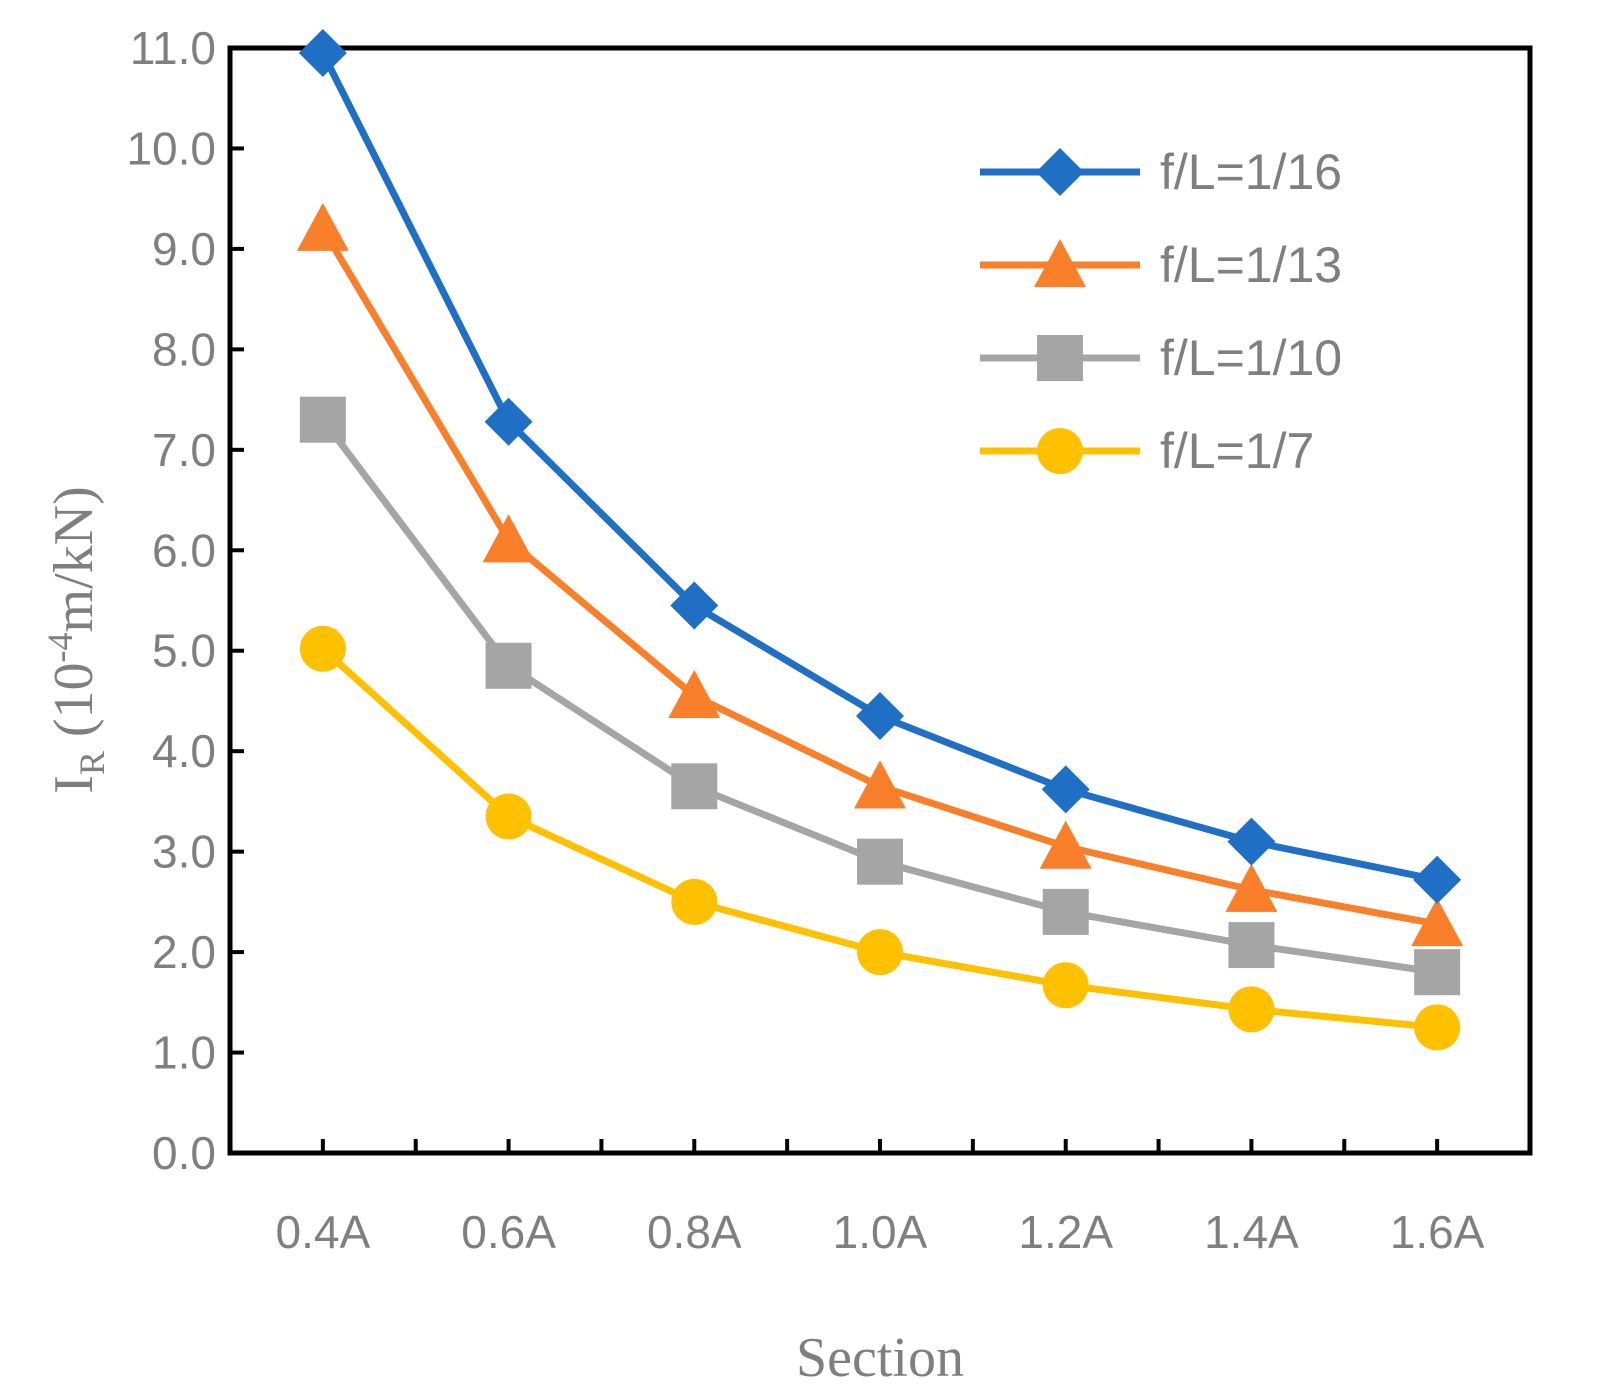 The height and width of the screenshot is (1389, 1623). Describe the element at coordinates (1251, 265) in the screenshot. I see `legend-label: f/L=1/13` at that location.